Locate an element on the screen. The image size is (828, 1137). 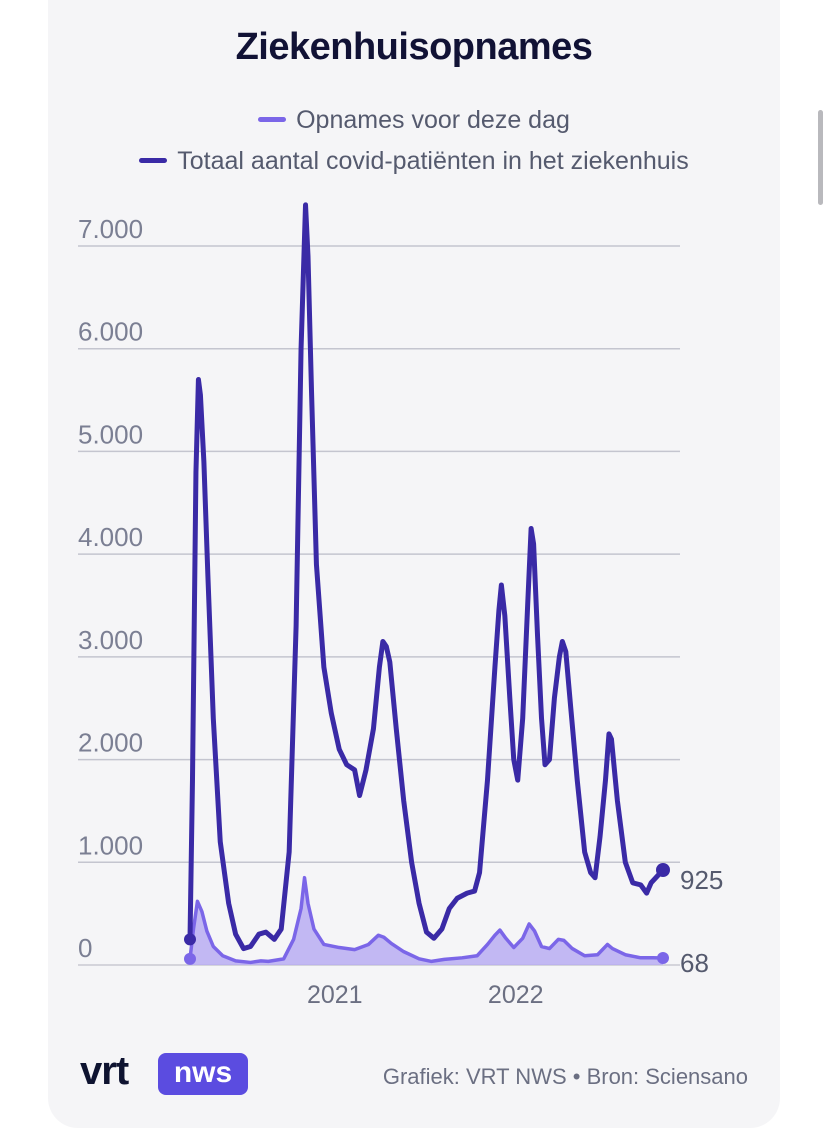
source-credit: Grafiek: VRT NWS • Bron: Sciensano is located at coordinates (565, 1076).